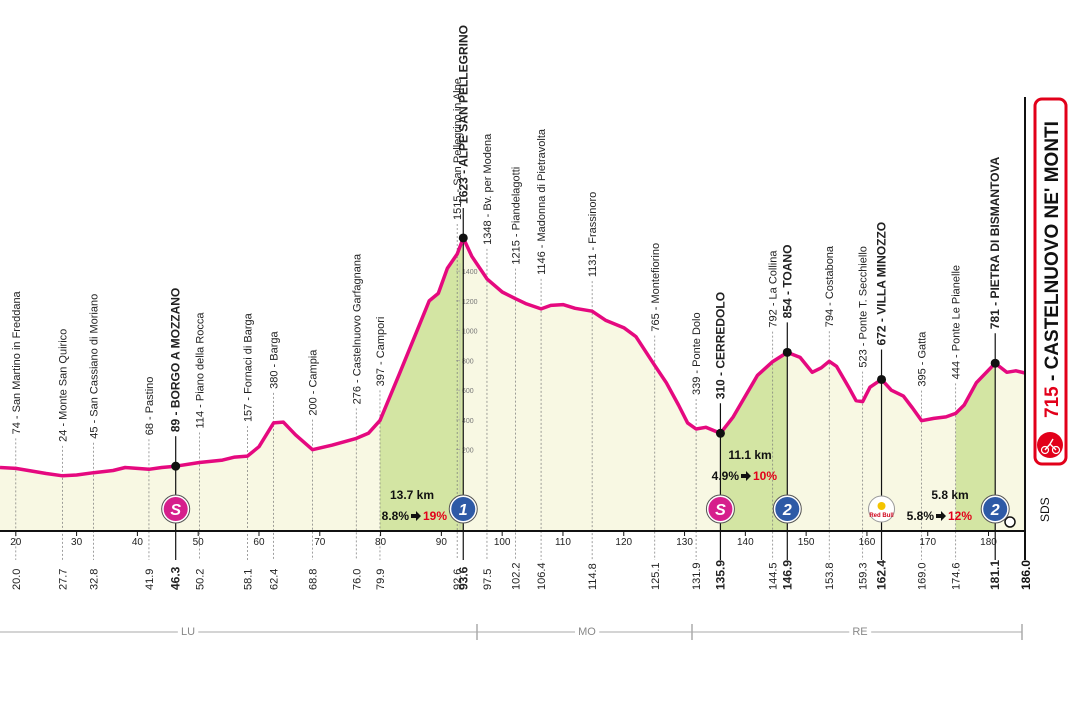  What do you see at coordinates (468, 361) in the screenshot?
I see `y-tick-label: 800` at bounding box center [468, 361].